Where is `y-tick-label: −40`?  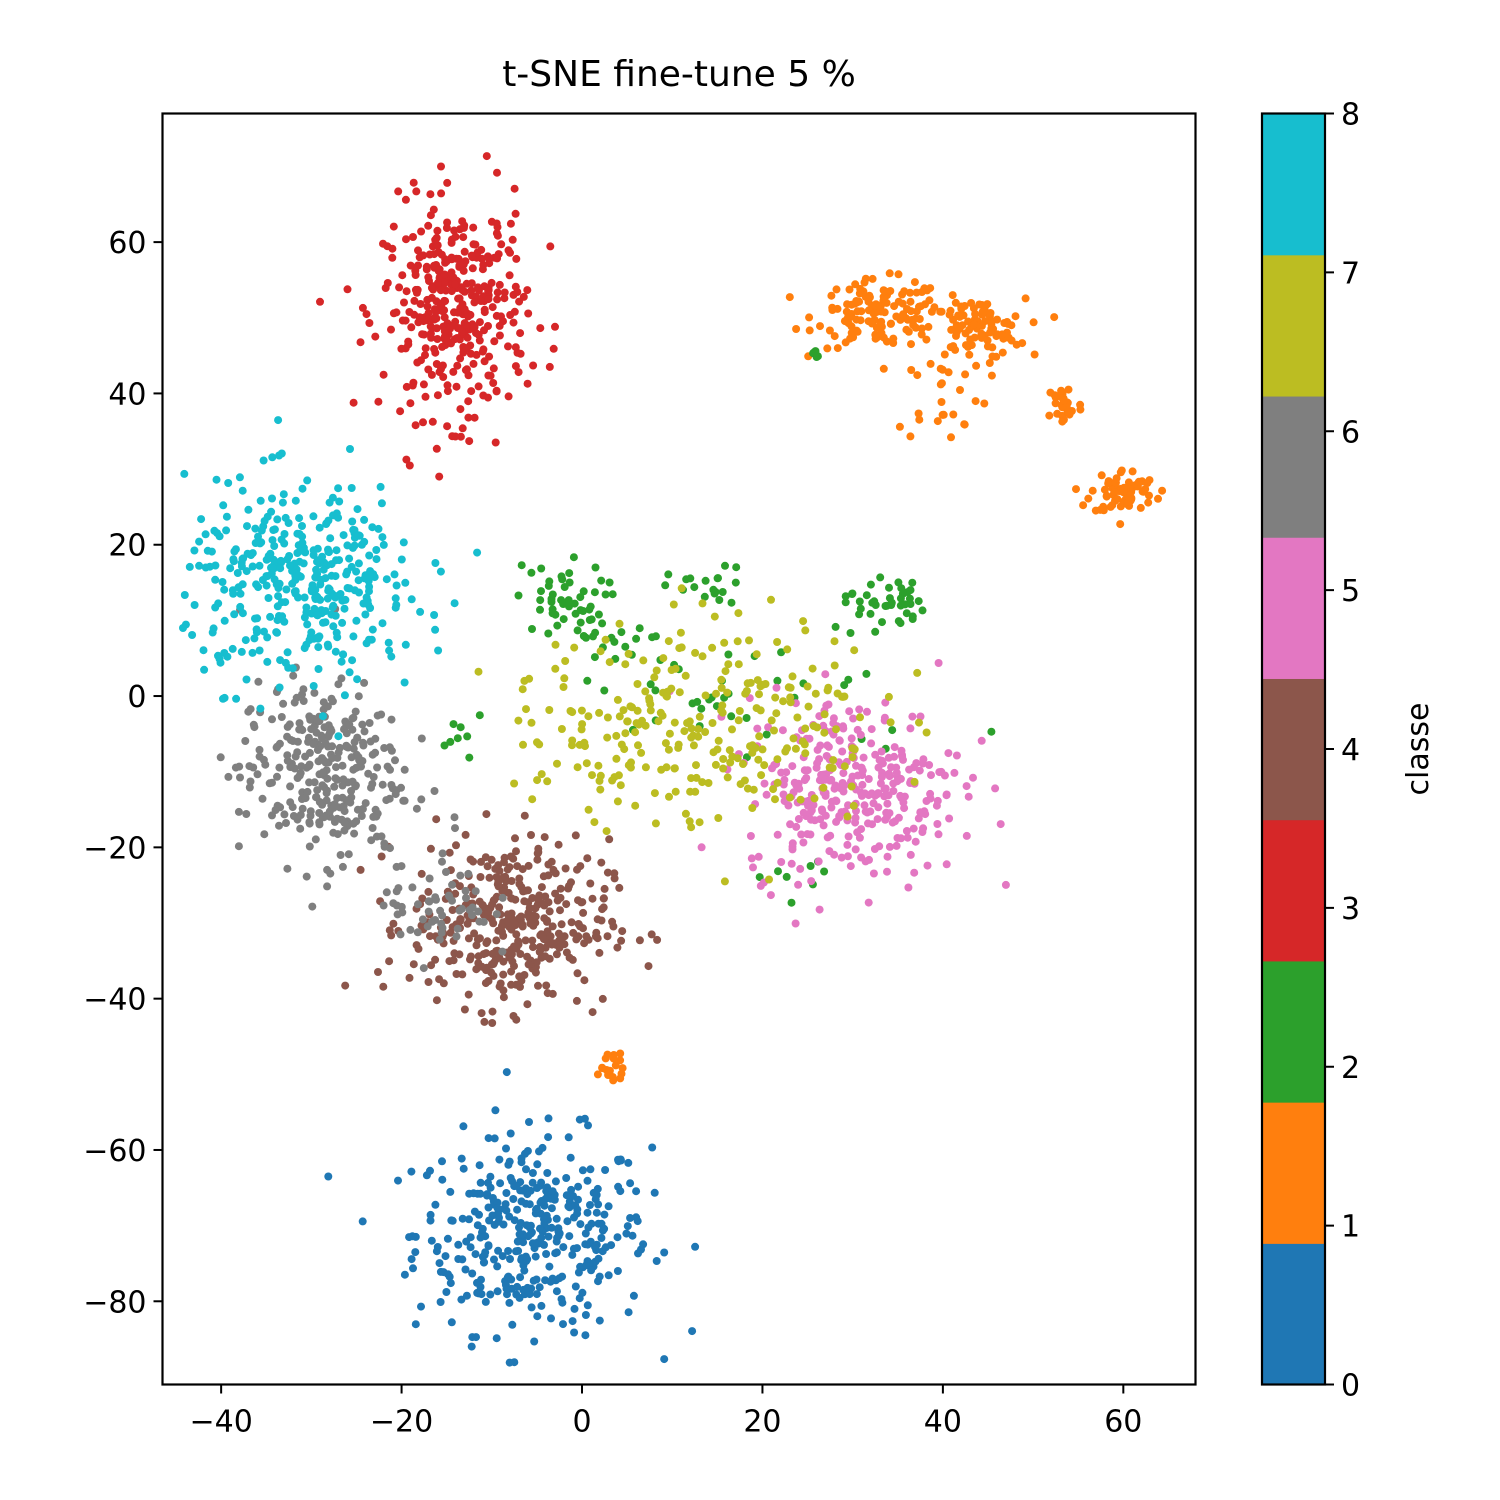
y-tick-label: −40 is located at coordinates (114, 1000).